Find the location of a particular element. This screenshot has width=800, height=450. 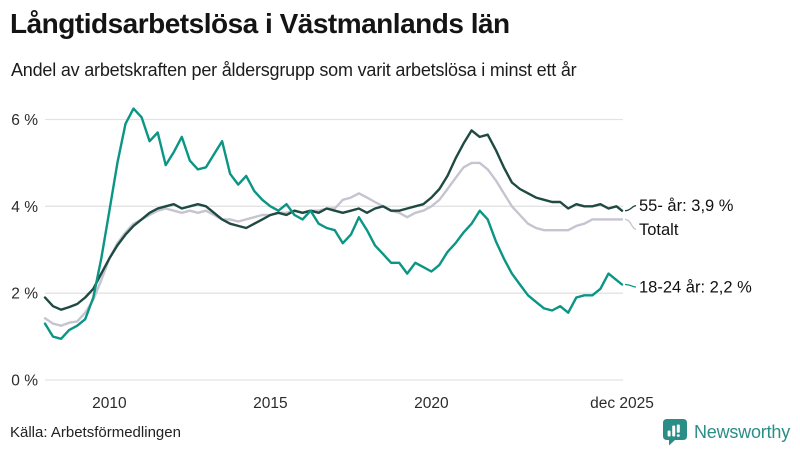

y-axis-labels: 0 % 2 % 4 % 6 % is located at coordinates (24, 251).